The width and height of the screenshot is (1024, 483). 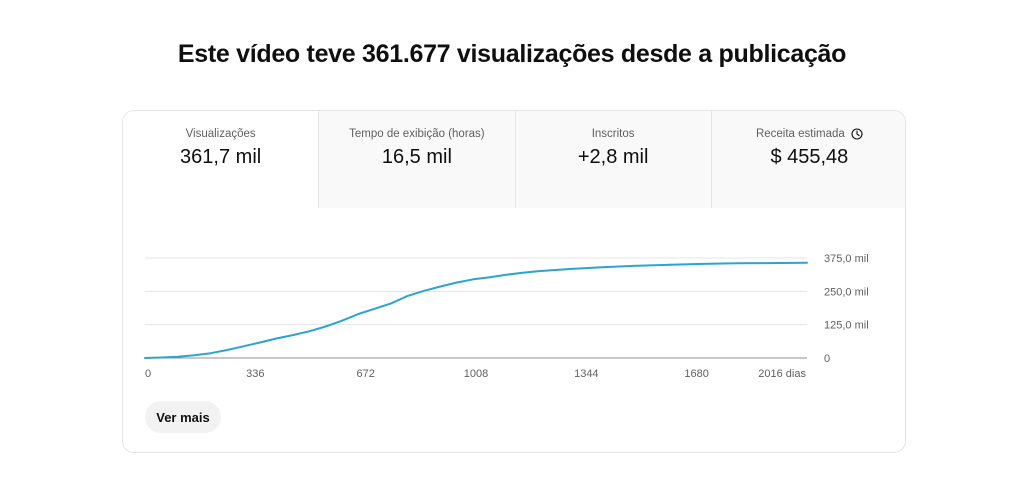 I want to click on tab-label: Tempo de exibição (horas), so click(x=416, y=134).